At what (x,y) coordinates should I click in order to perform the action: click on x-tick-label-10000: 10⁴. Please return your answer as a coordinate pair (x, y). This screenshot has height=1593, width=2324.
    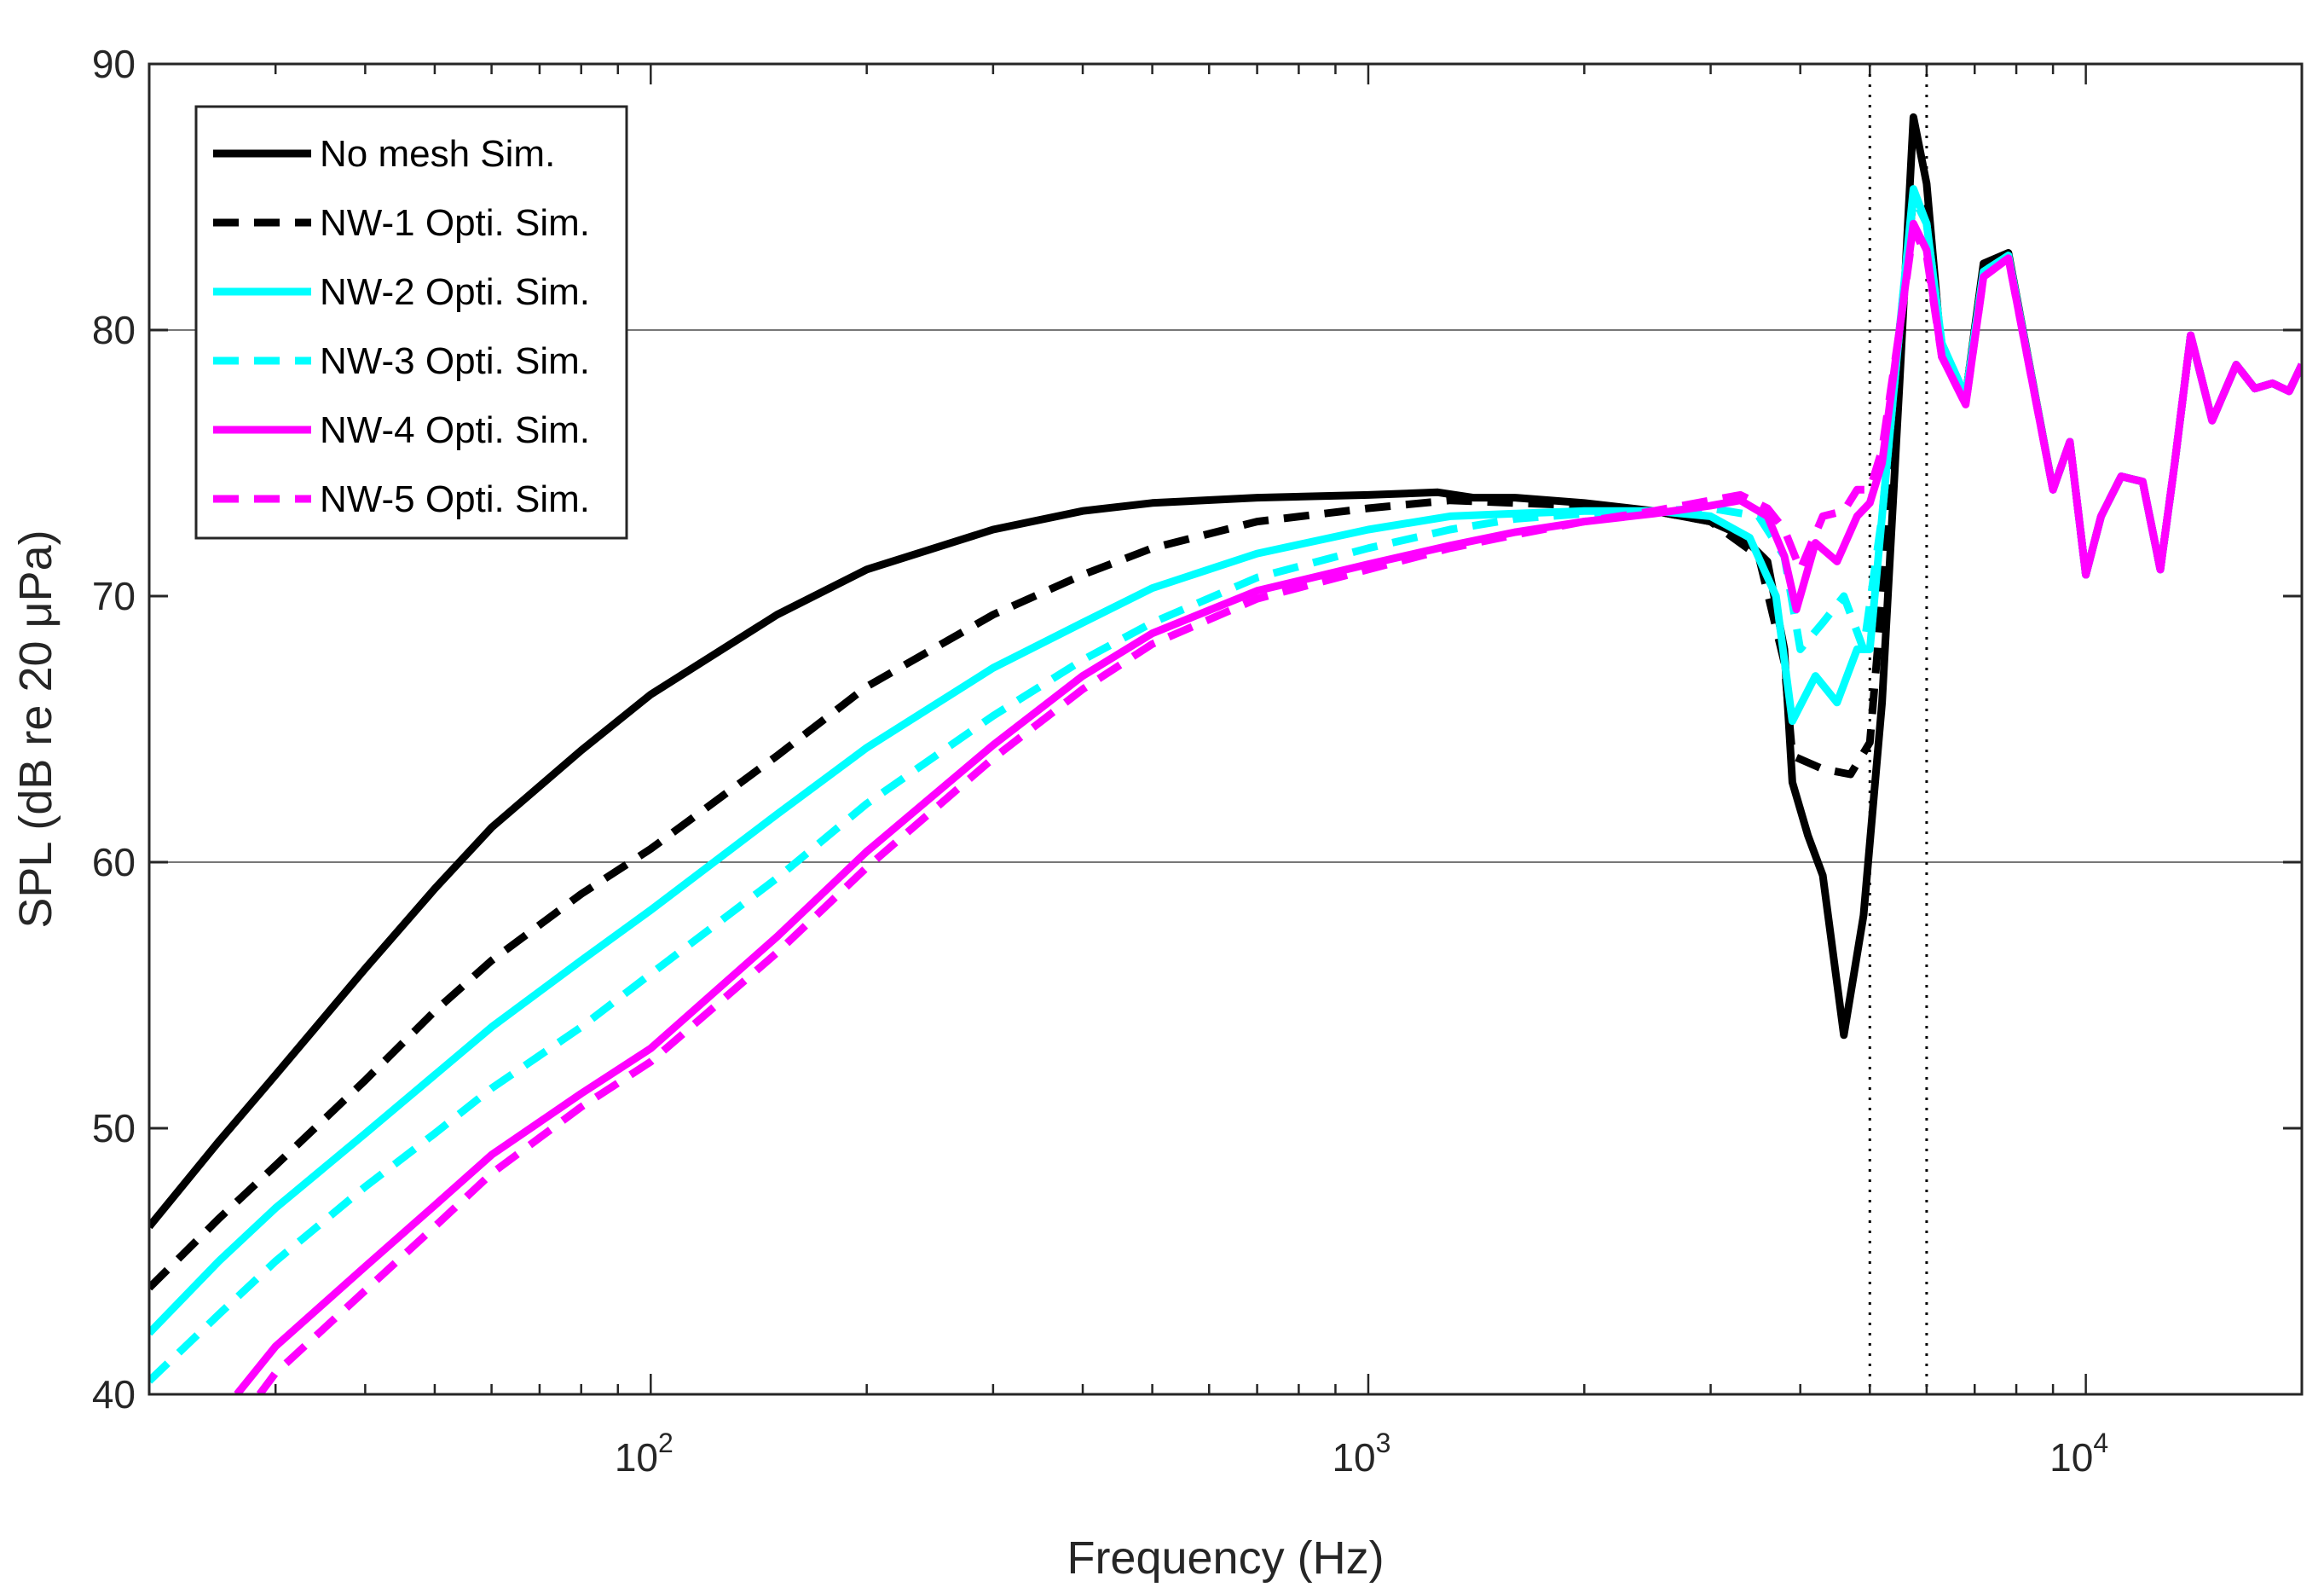
    Looking at the image, I should click on (2078, 1454).